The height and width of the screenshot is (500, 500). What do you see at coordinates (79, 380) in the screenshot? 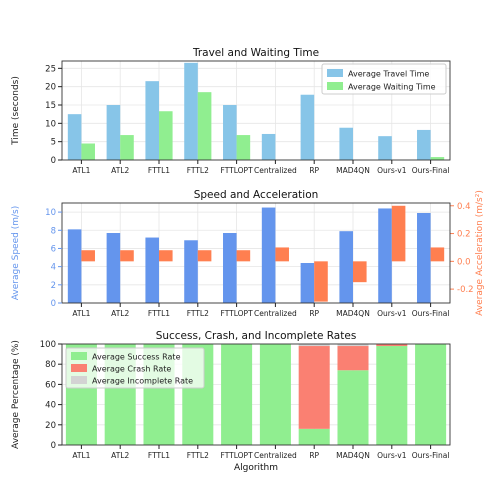
I see `chart3-legend-swatch-average-incomplete-rate` at bounding box center [79, 380].